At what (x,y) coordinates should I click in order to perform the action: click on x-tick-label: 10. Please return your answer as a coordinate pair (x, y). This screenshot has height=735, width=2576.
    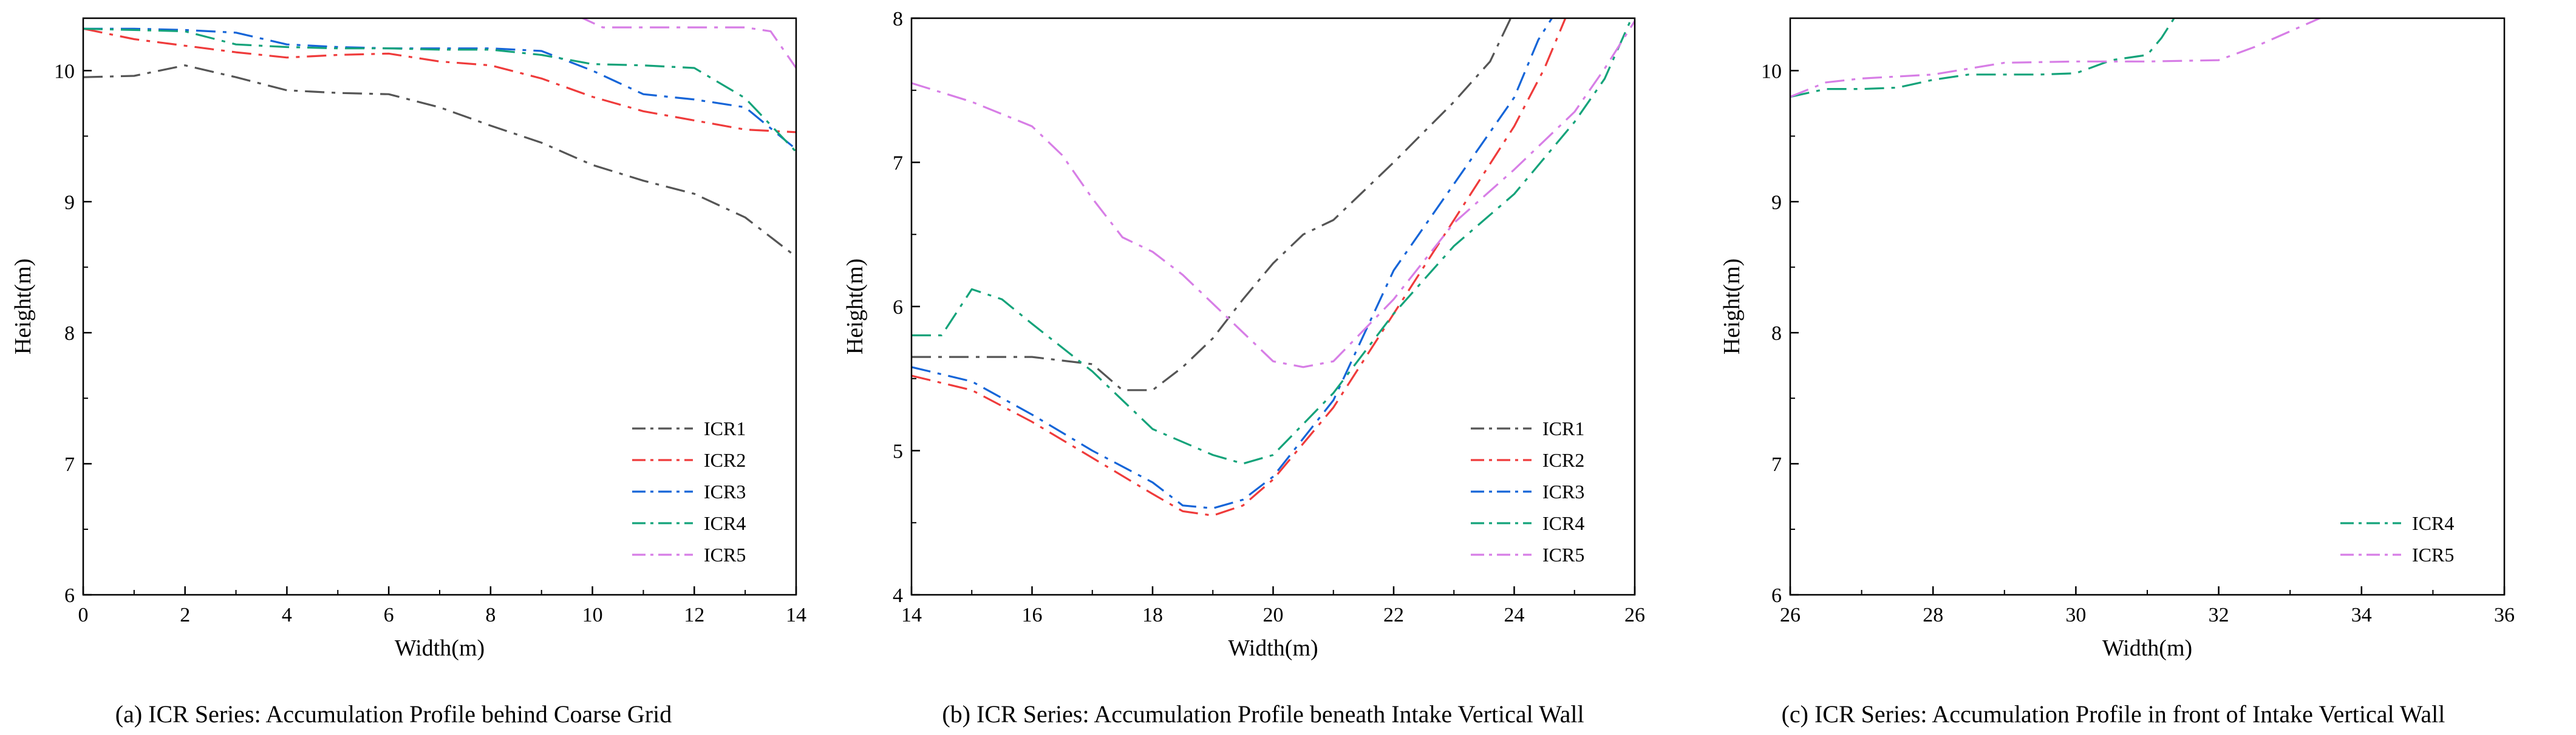
    Looking at the image, I should click on (592, 615).